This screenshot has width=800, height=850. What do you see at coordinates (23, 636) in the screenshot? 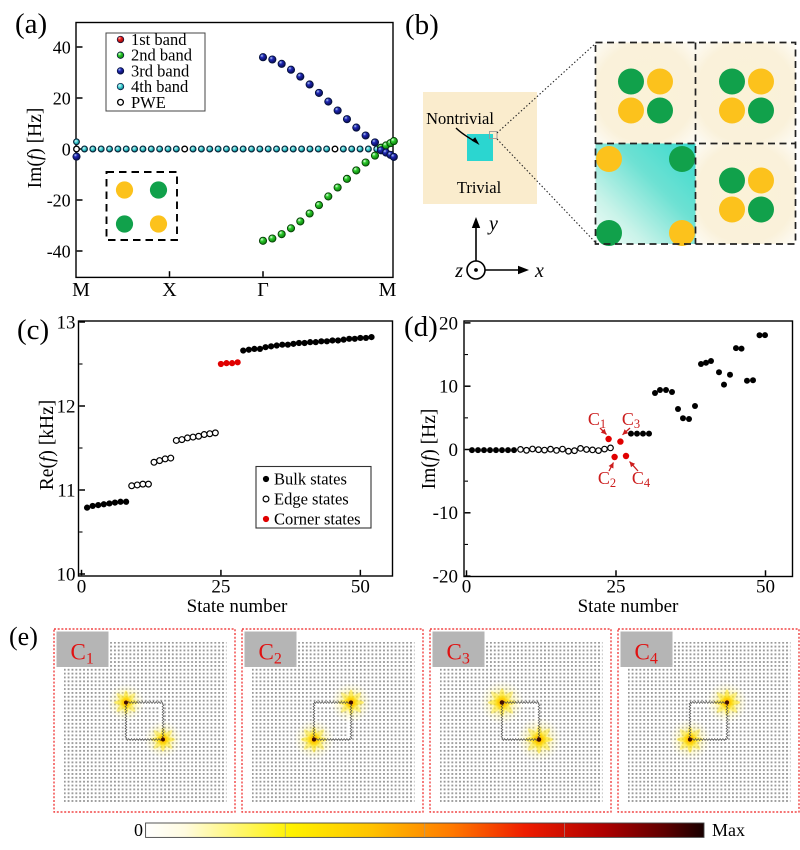
I see `svg-text: (e)` at bounding box center [23, 636].